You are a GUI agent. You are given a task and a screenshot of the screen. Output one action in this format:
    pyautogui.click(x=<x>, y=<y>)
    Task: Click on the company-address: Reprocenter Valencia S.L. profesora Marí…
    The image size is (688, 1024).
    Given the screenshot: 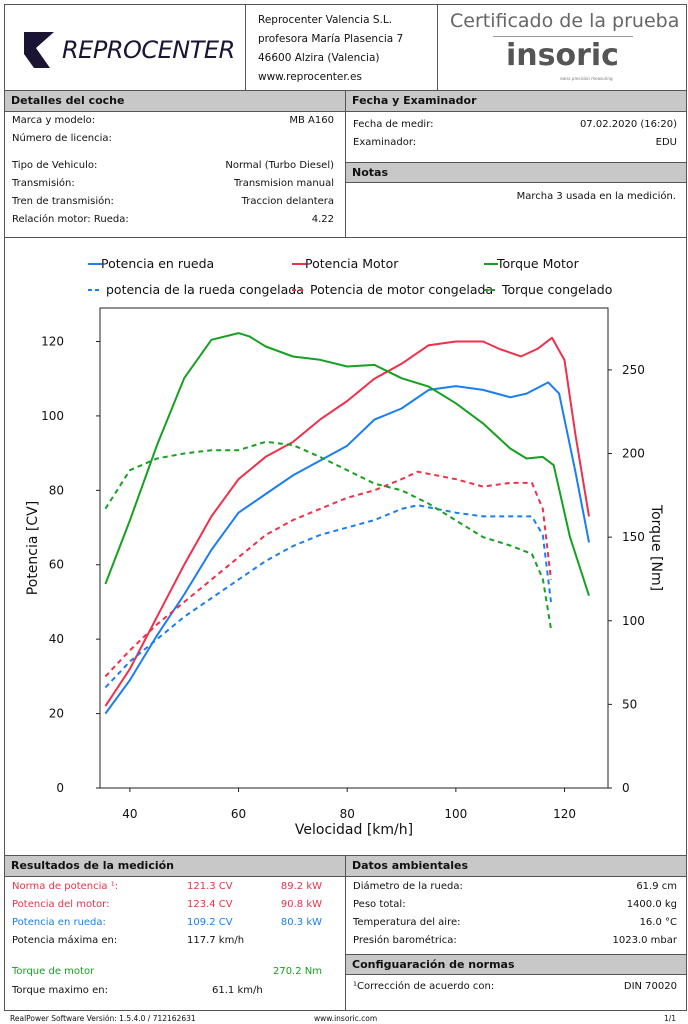 What is the action you would take?
    pyautogui.click(x=331, y=48)
    